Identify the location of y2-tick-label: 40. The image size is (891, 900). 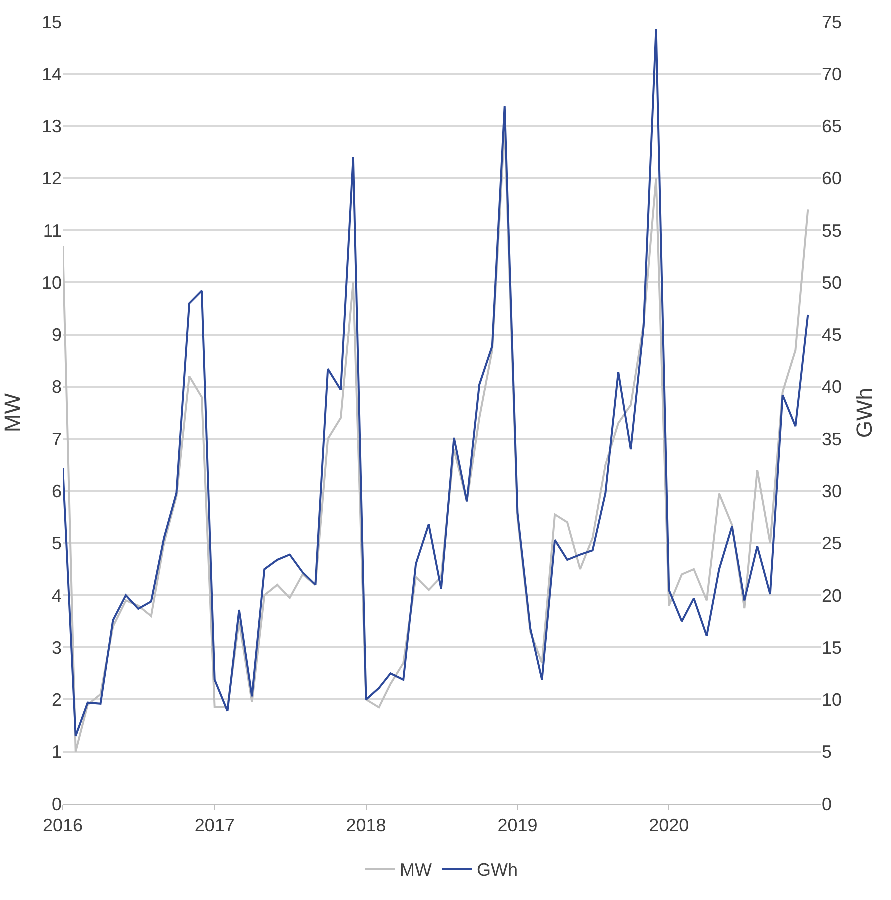
(832, 387).